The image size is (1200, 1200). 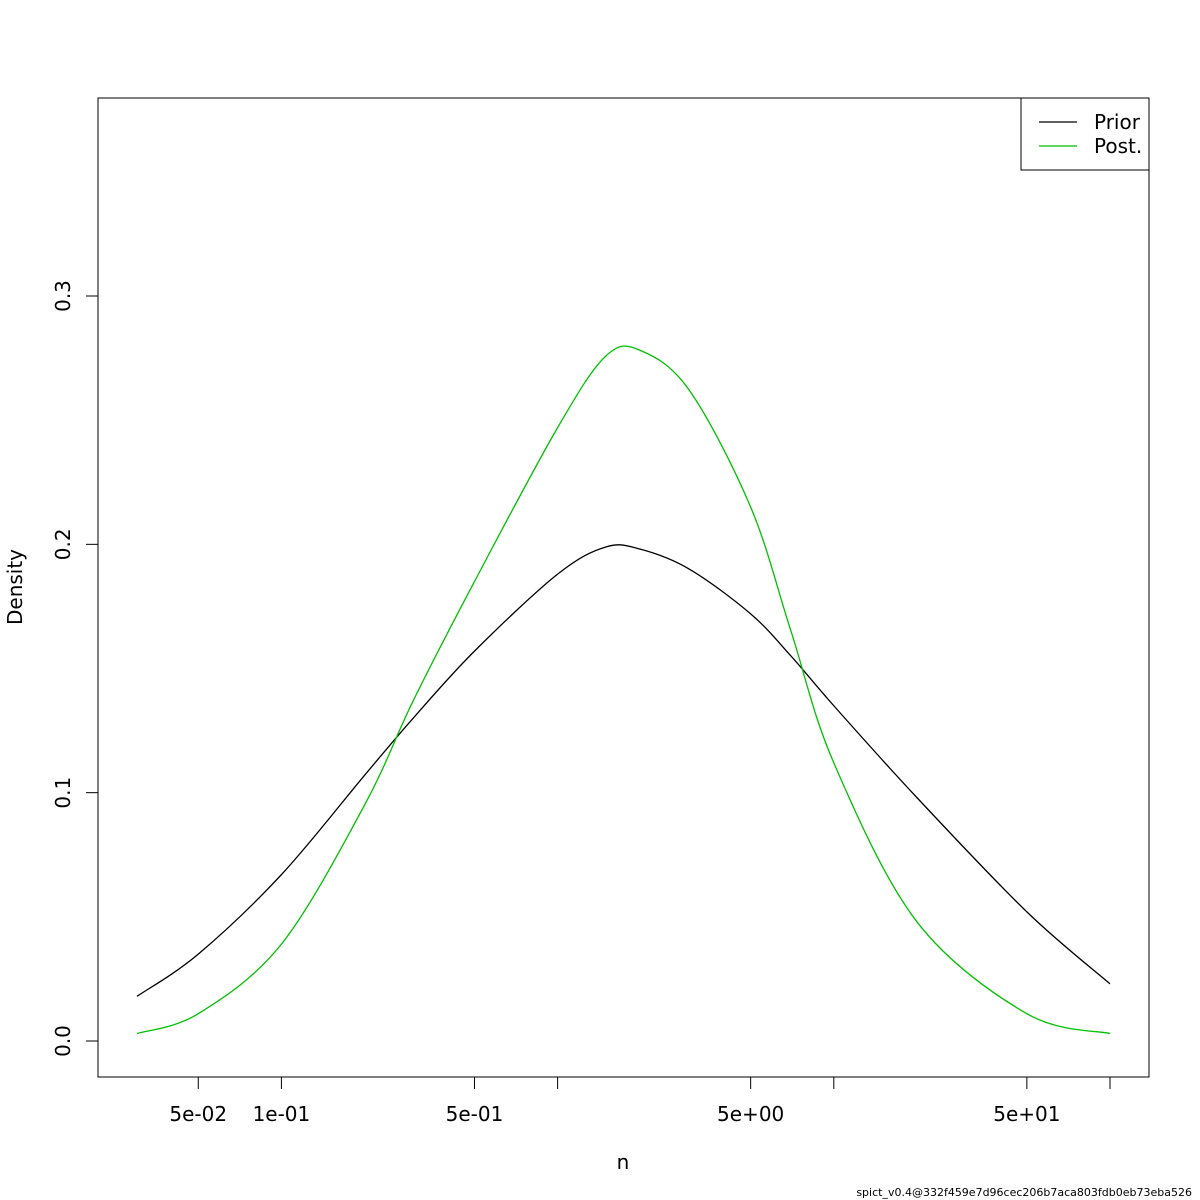 I want to click on x-tick-label: 1e-01, so click(x=282, y=1114).